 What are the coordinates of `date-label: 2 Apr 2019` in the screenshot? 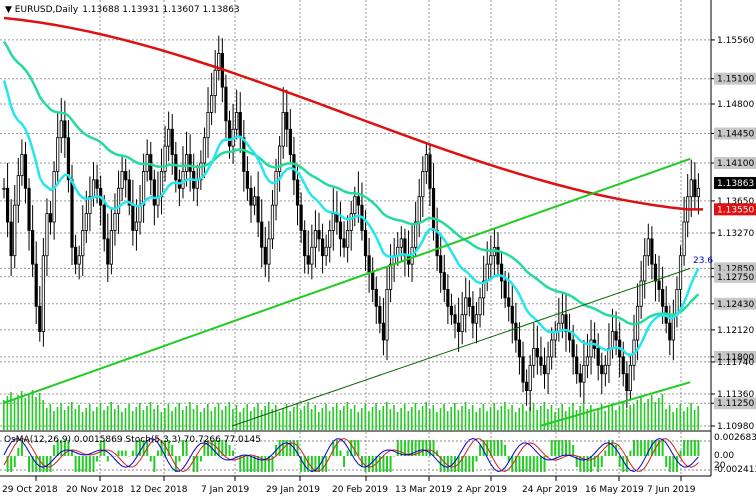 It's located at (482, 490).